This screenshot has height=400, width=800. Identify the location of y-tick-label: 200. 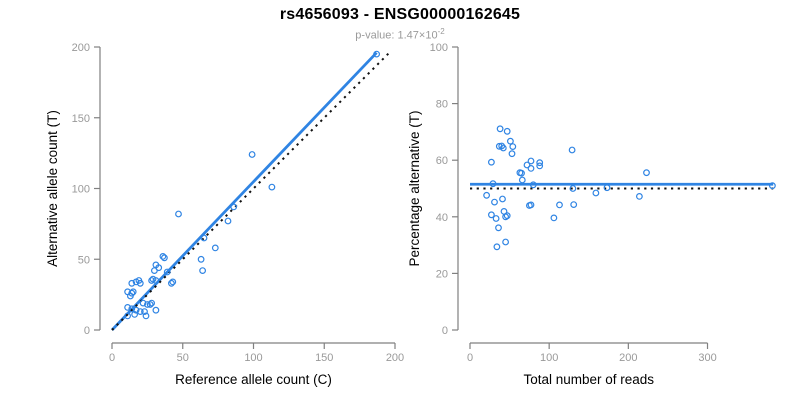
(81, 48).